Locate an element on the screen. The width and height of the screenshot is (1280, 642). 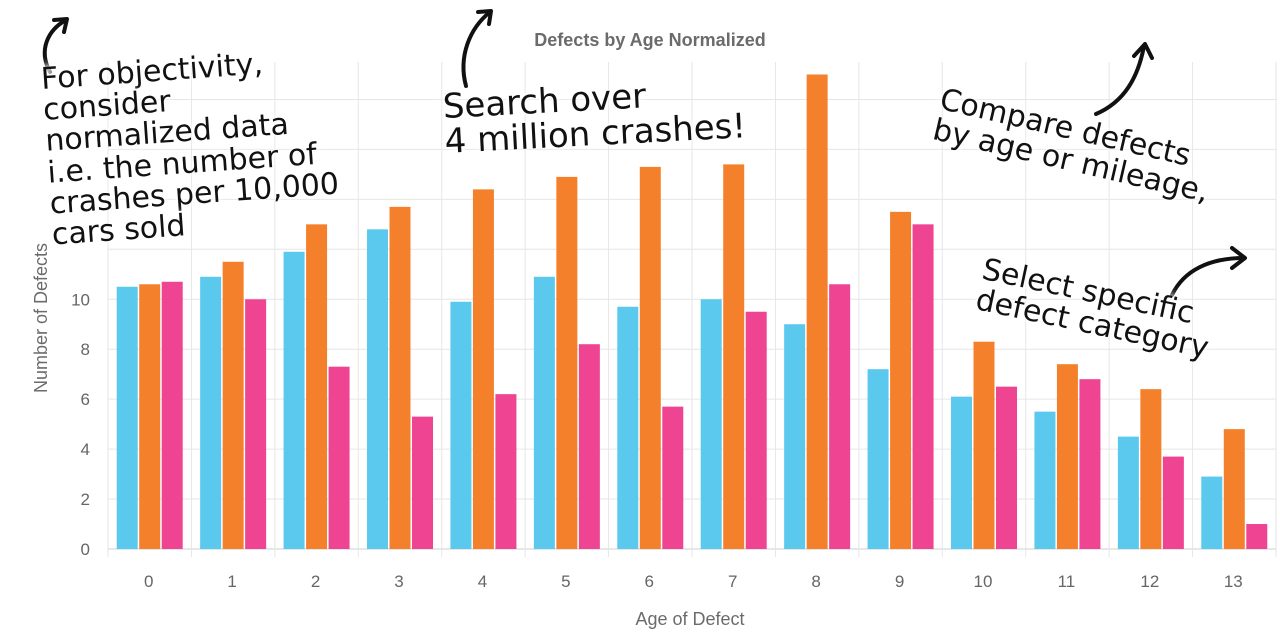
x-tick-label: 9 is located at coordinates (899, 581).